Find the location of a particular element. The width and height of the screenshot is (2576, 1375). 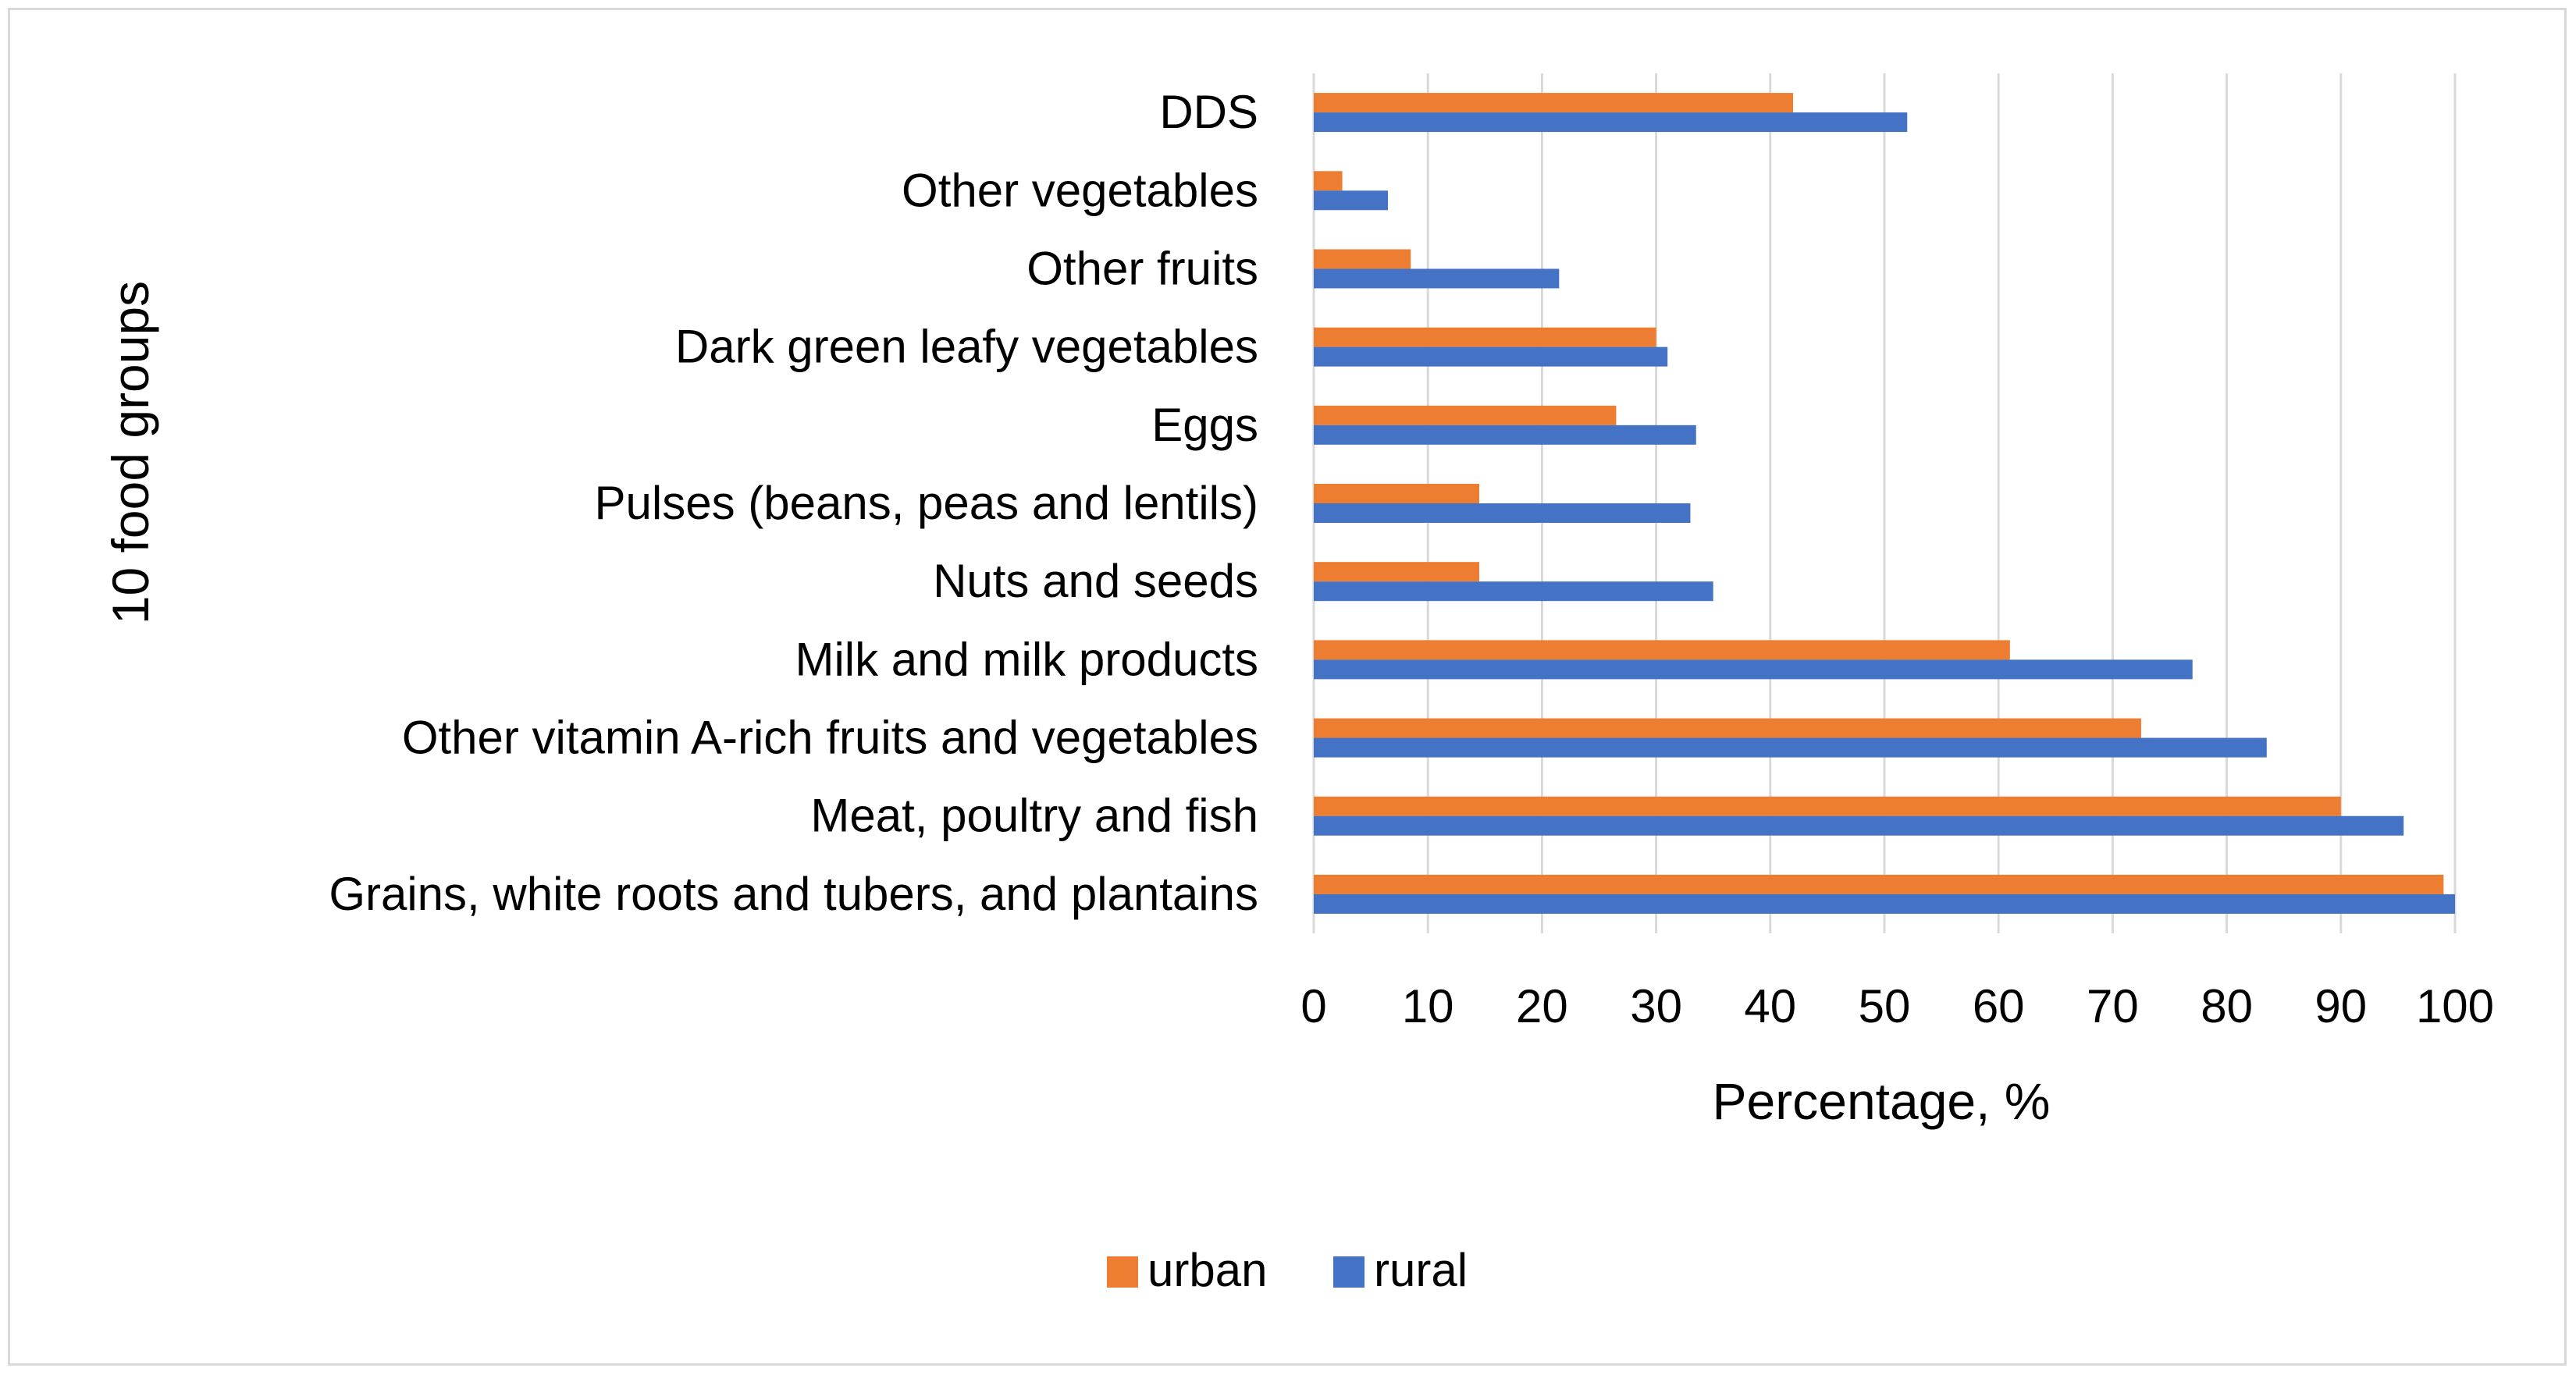

category-label: Nuts and seeds is located at coordinates (1095, 581).